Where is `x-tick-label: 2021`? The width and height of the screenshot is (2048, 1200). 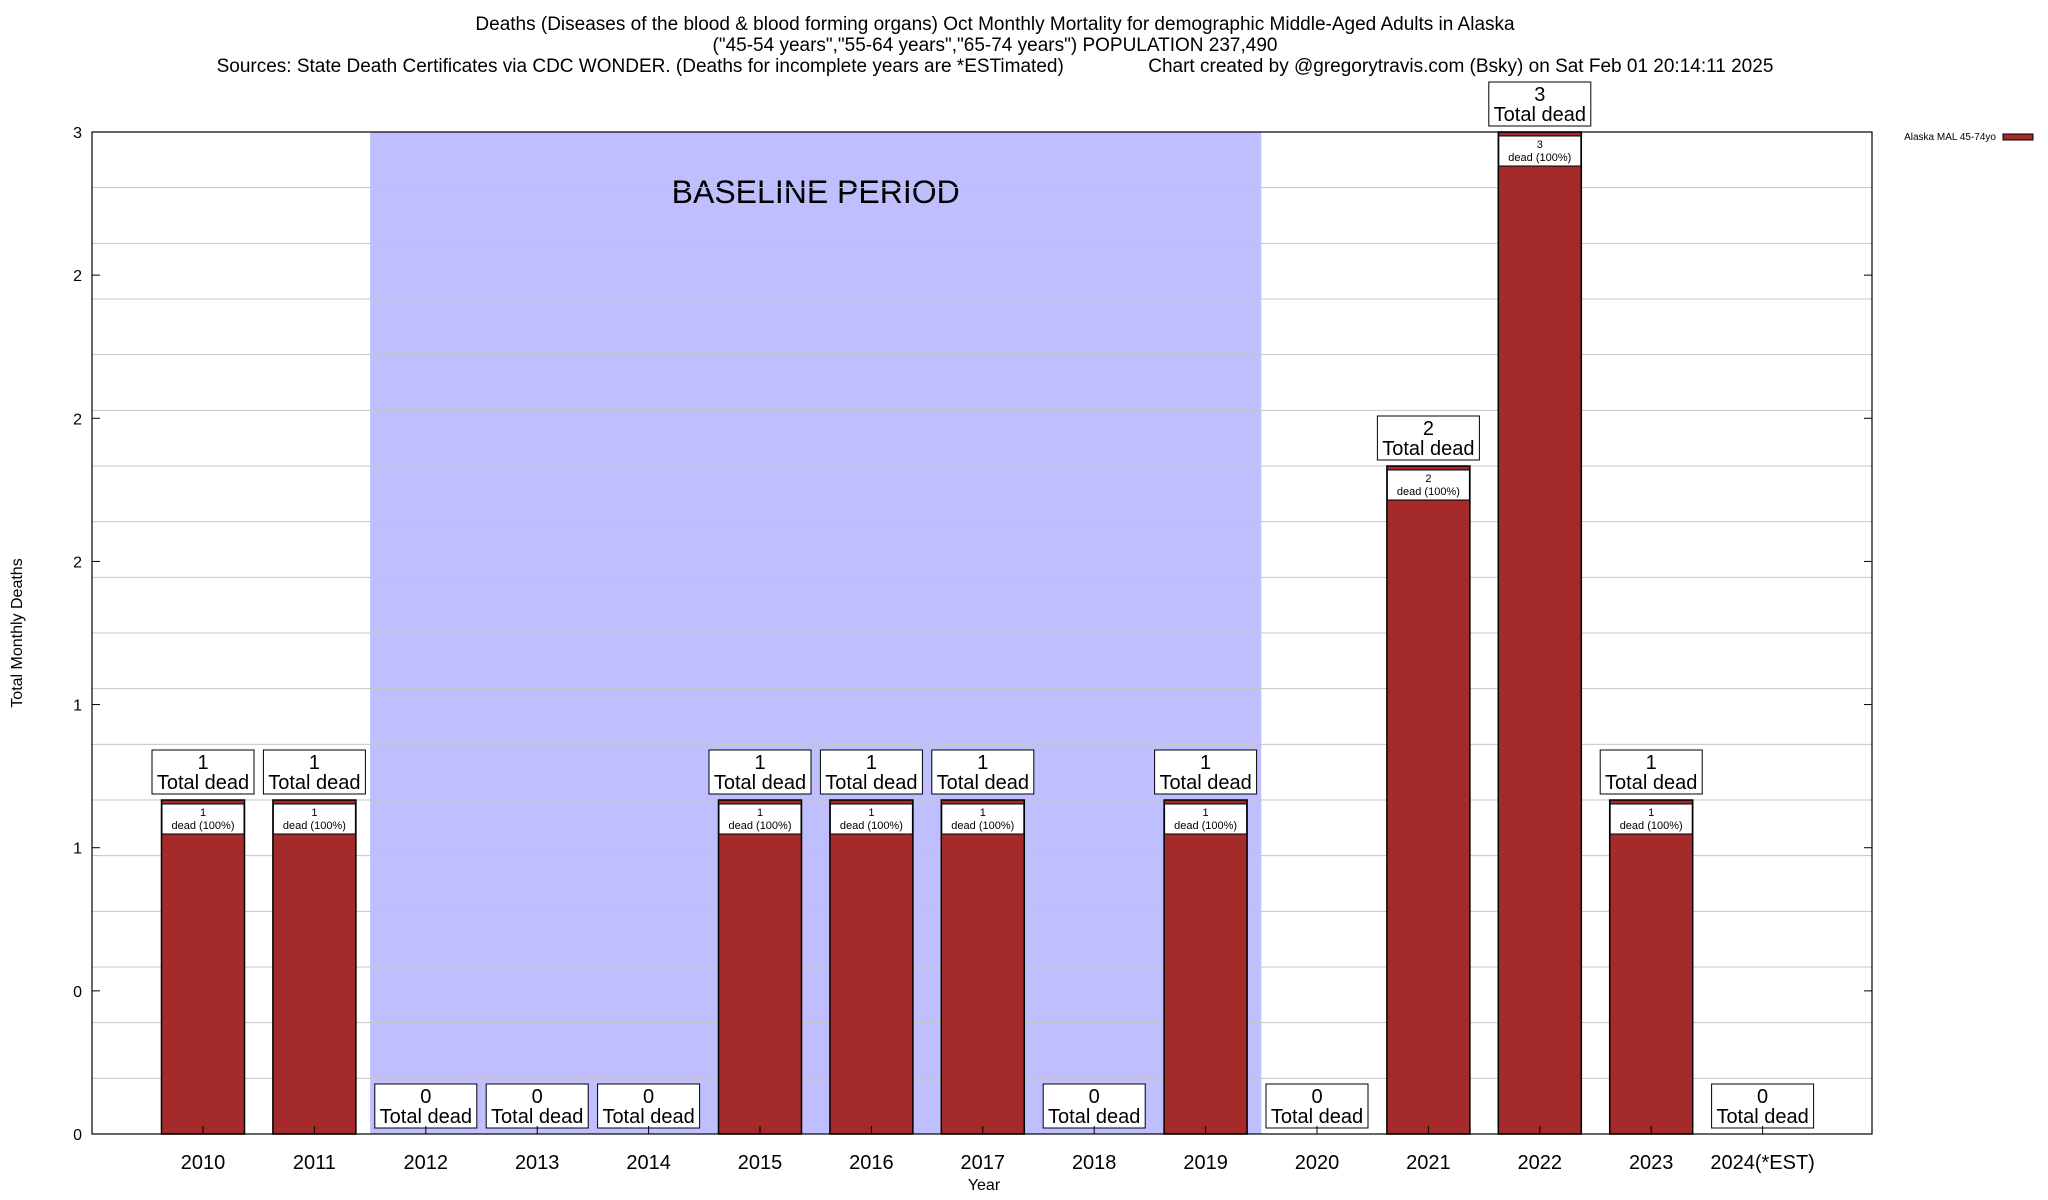 x-tick-label: 2021 is located at coordinates (1428, 1163).